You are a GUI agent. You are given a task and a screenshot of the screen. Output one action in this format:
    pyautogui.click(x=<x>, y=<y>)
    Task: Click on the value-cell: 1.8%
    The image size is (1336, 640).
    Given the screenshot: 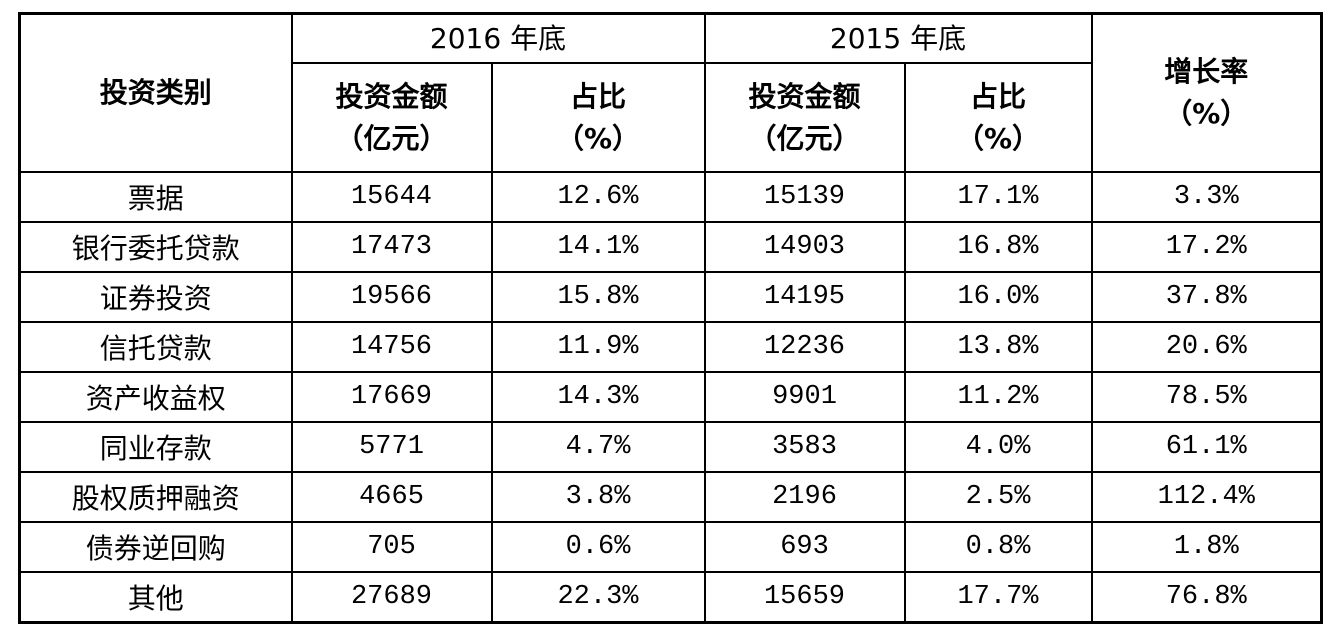 What is the action you would take?
    pyautogui.click(x=1206, y=547)
    